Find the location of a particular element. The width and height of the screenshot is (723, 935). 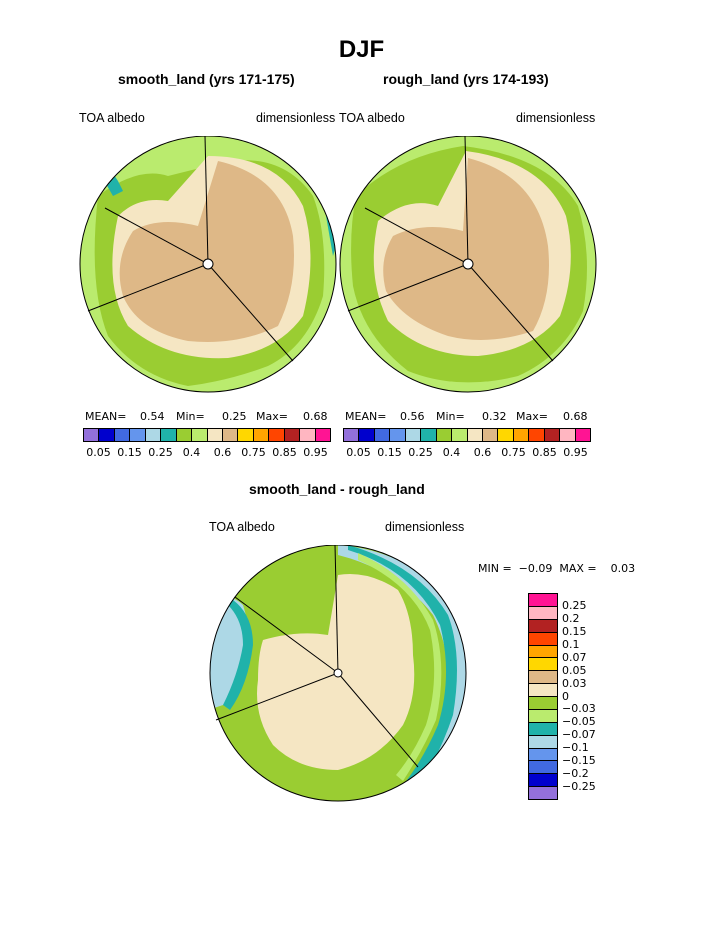

panel-1-min-value: 0.25 is located at coordinates (234, 416).